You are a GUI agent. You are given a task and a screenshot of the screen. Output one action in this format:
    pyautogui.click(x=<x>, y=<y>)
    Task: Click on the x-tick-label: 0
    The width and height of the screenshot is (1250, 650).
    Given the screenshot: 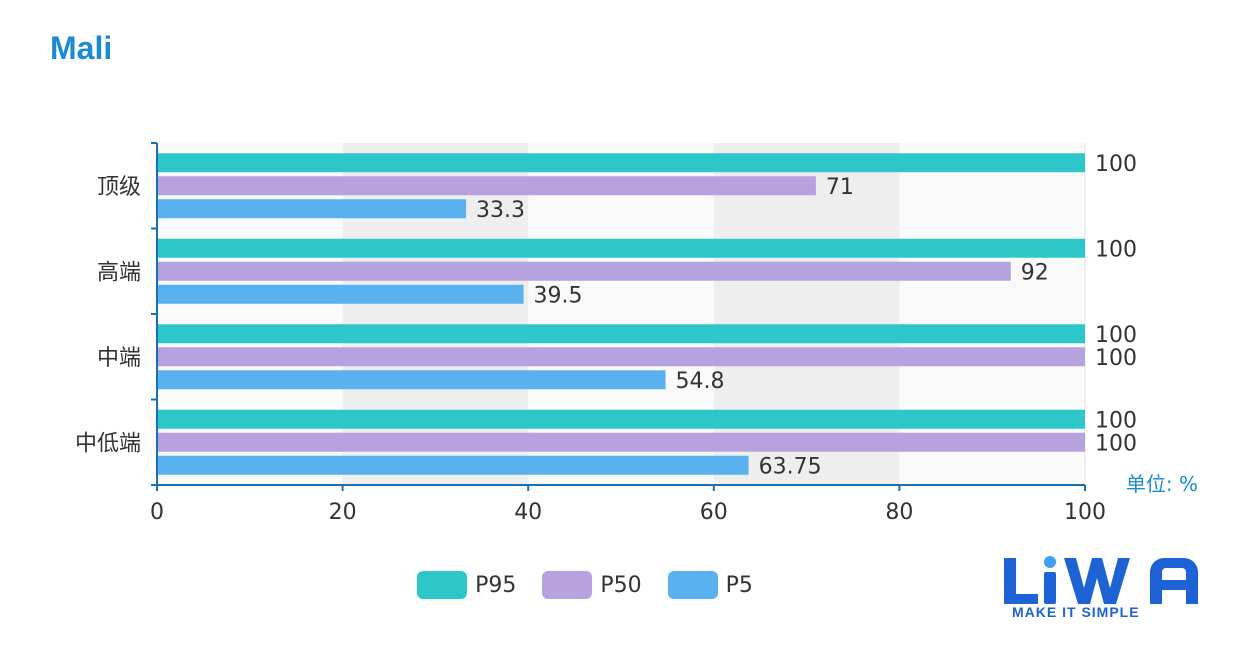 What is the action you would take?
    pyautogui.click(x=157, y=512)
    